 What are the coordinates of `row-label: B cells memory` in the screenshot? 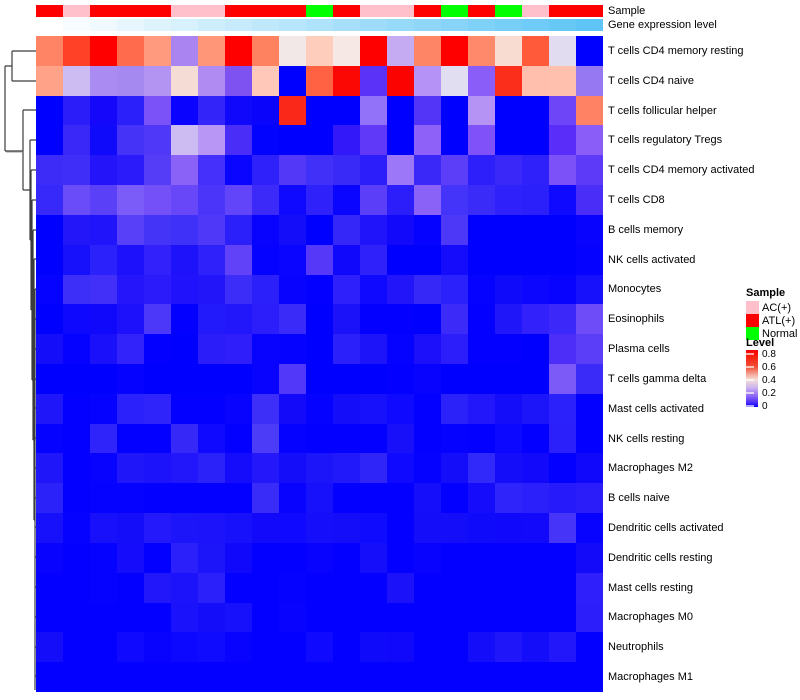 It's located at (646, 229).